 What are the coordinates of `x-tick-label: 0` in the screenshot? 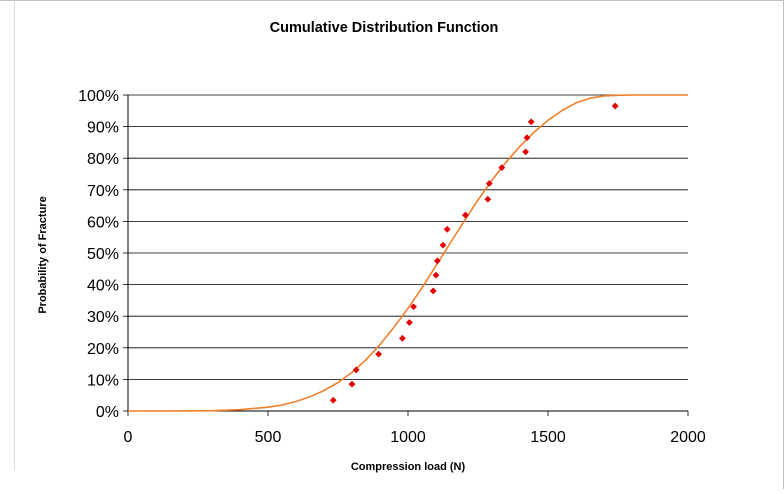 It's located at (128, 437).